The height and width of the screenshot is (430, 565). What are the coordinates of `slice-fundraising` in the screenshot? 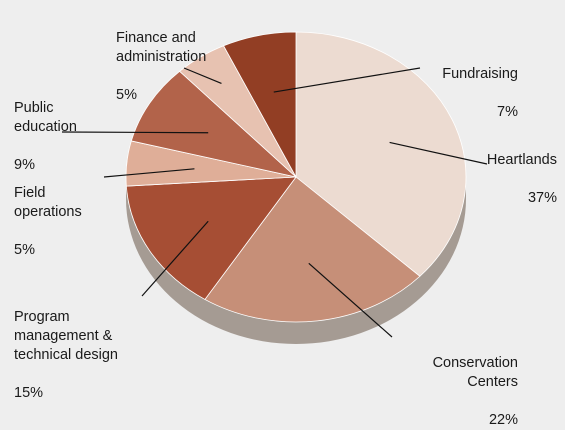 It's located at (260, 104).